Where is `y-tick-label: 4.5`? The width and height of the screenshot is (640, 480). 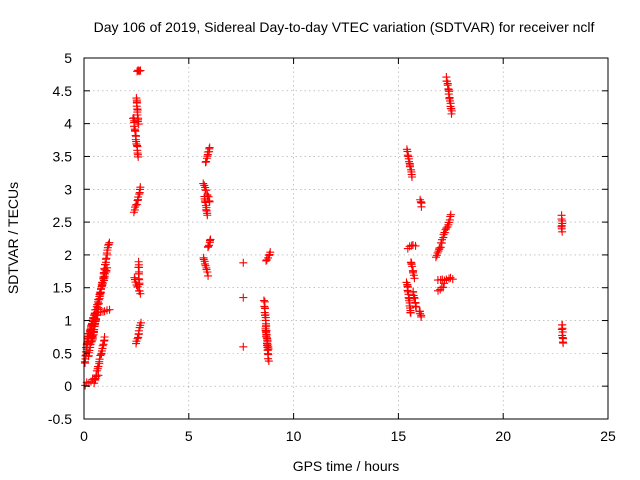 y-tick-label: 4.5 is located at coordinates (63, 91).